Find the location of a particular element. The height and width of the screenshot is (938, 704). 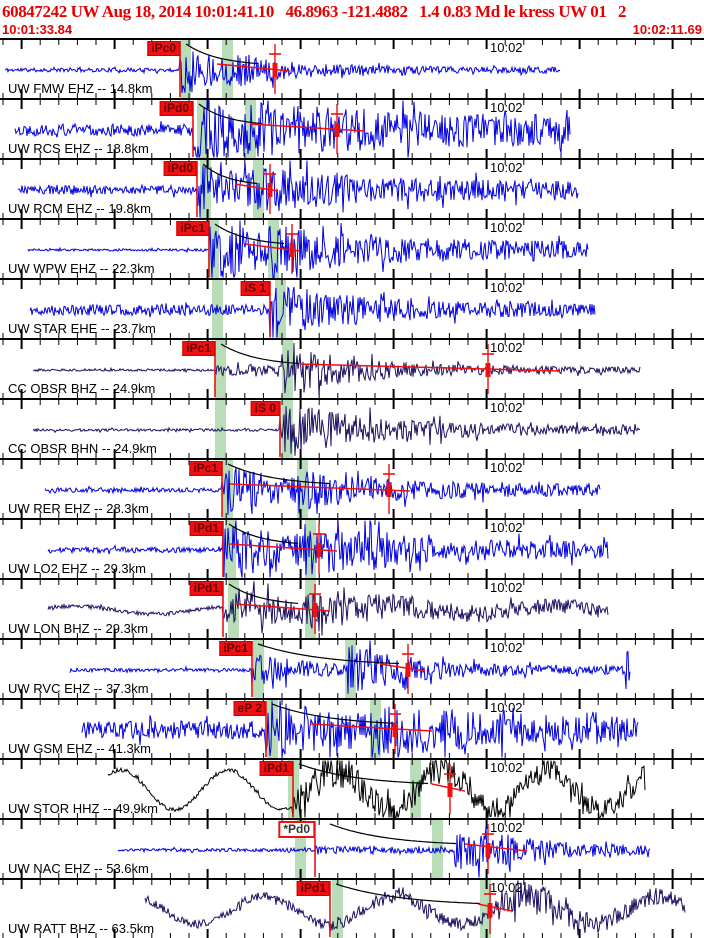

station-label: UW STAR EHE -- 23.7km is located at coordinates (82, 328).